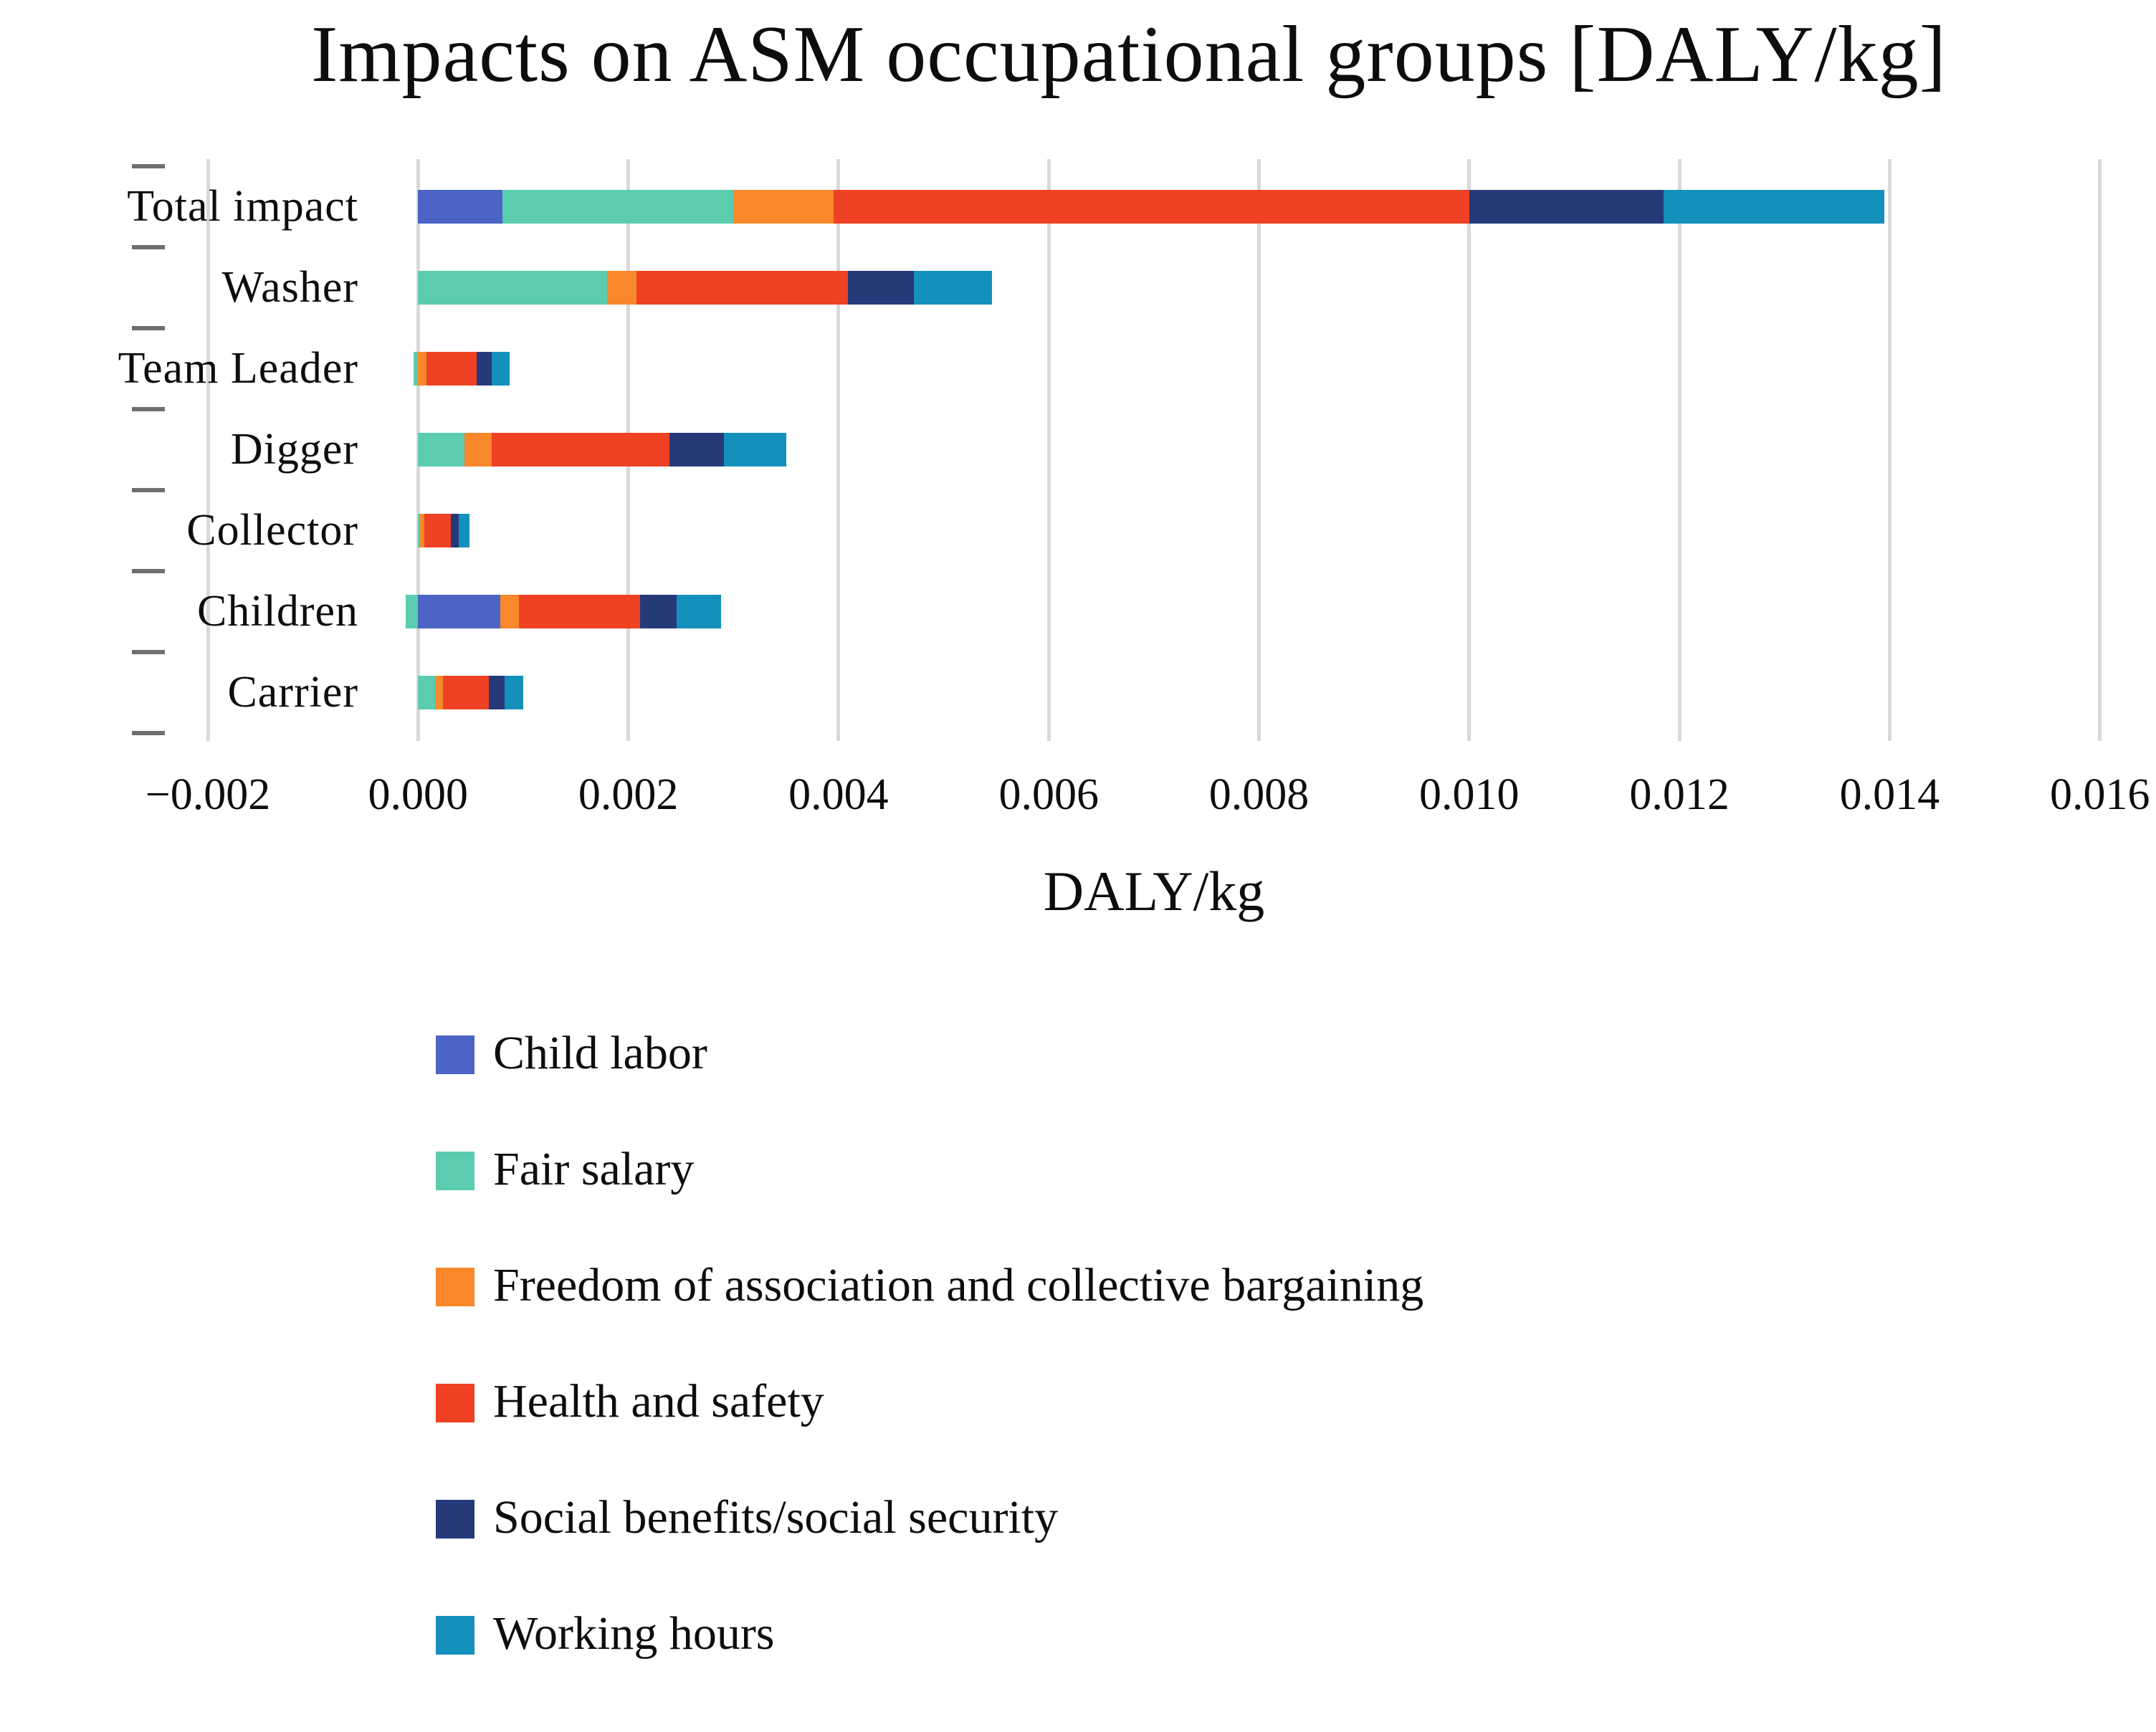 This screenshot has height=1732, width=2156. I want to click on legend-item: Working hours, so click(929, 1633).